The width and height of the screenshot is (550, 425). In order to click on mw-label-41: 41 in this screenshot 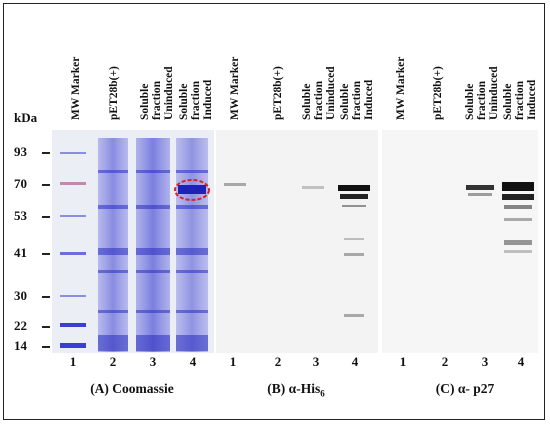, I will do `click(20, 252)`.